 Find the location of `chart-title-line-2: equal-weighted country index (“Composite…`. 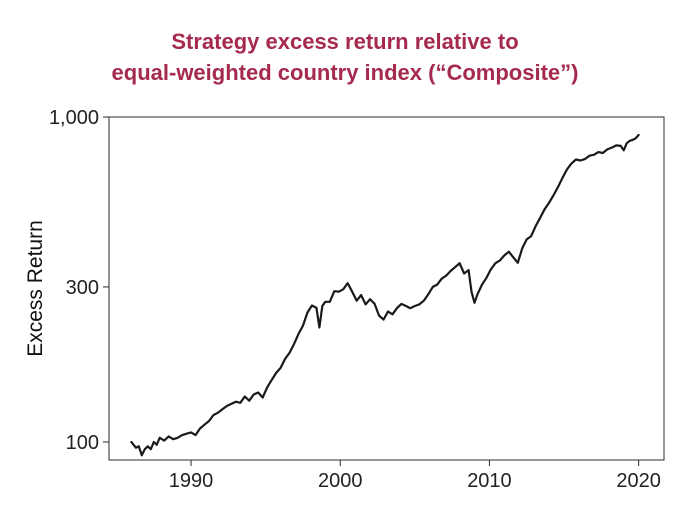

chart-title-line-2: equal-weighted country index (“Composite… is located at coordinates (345, 72).